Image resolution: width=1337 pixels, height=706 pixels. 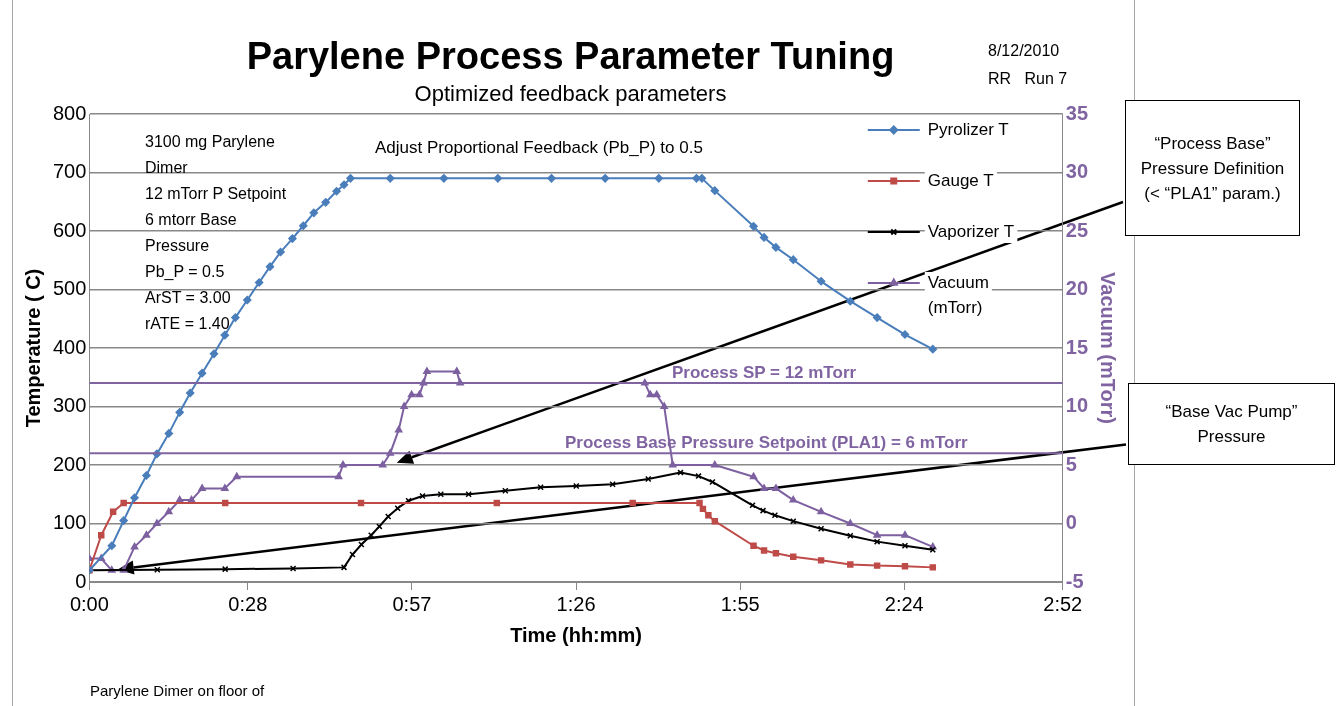 What do you see at coordinates (32, 348) in the screenshot?
I see `y-axis-title: Temperature ( C)` at bounding box center [32, 348].